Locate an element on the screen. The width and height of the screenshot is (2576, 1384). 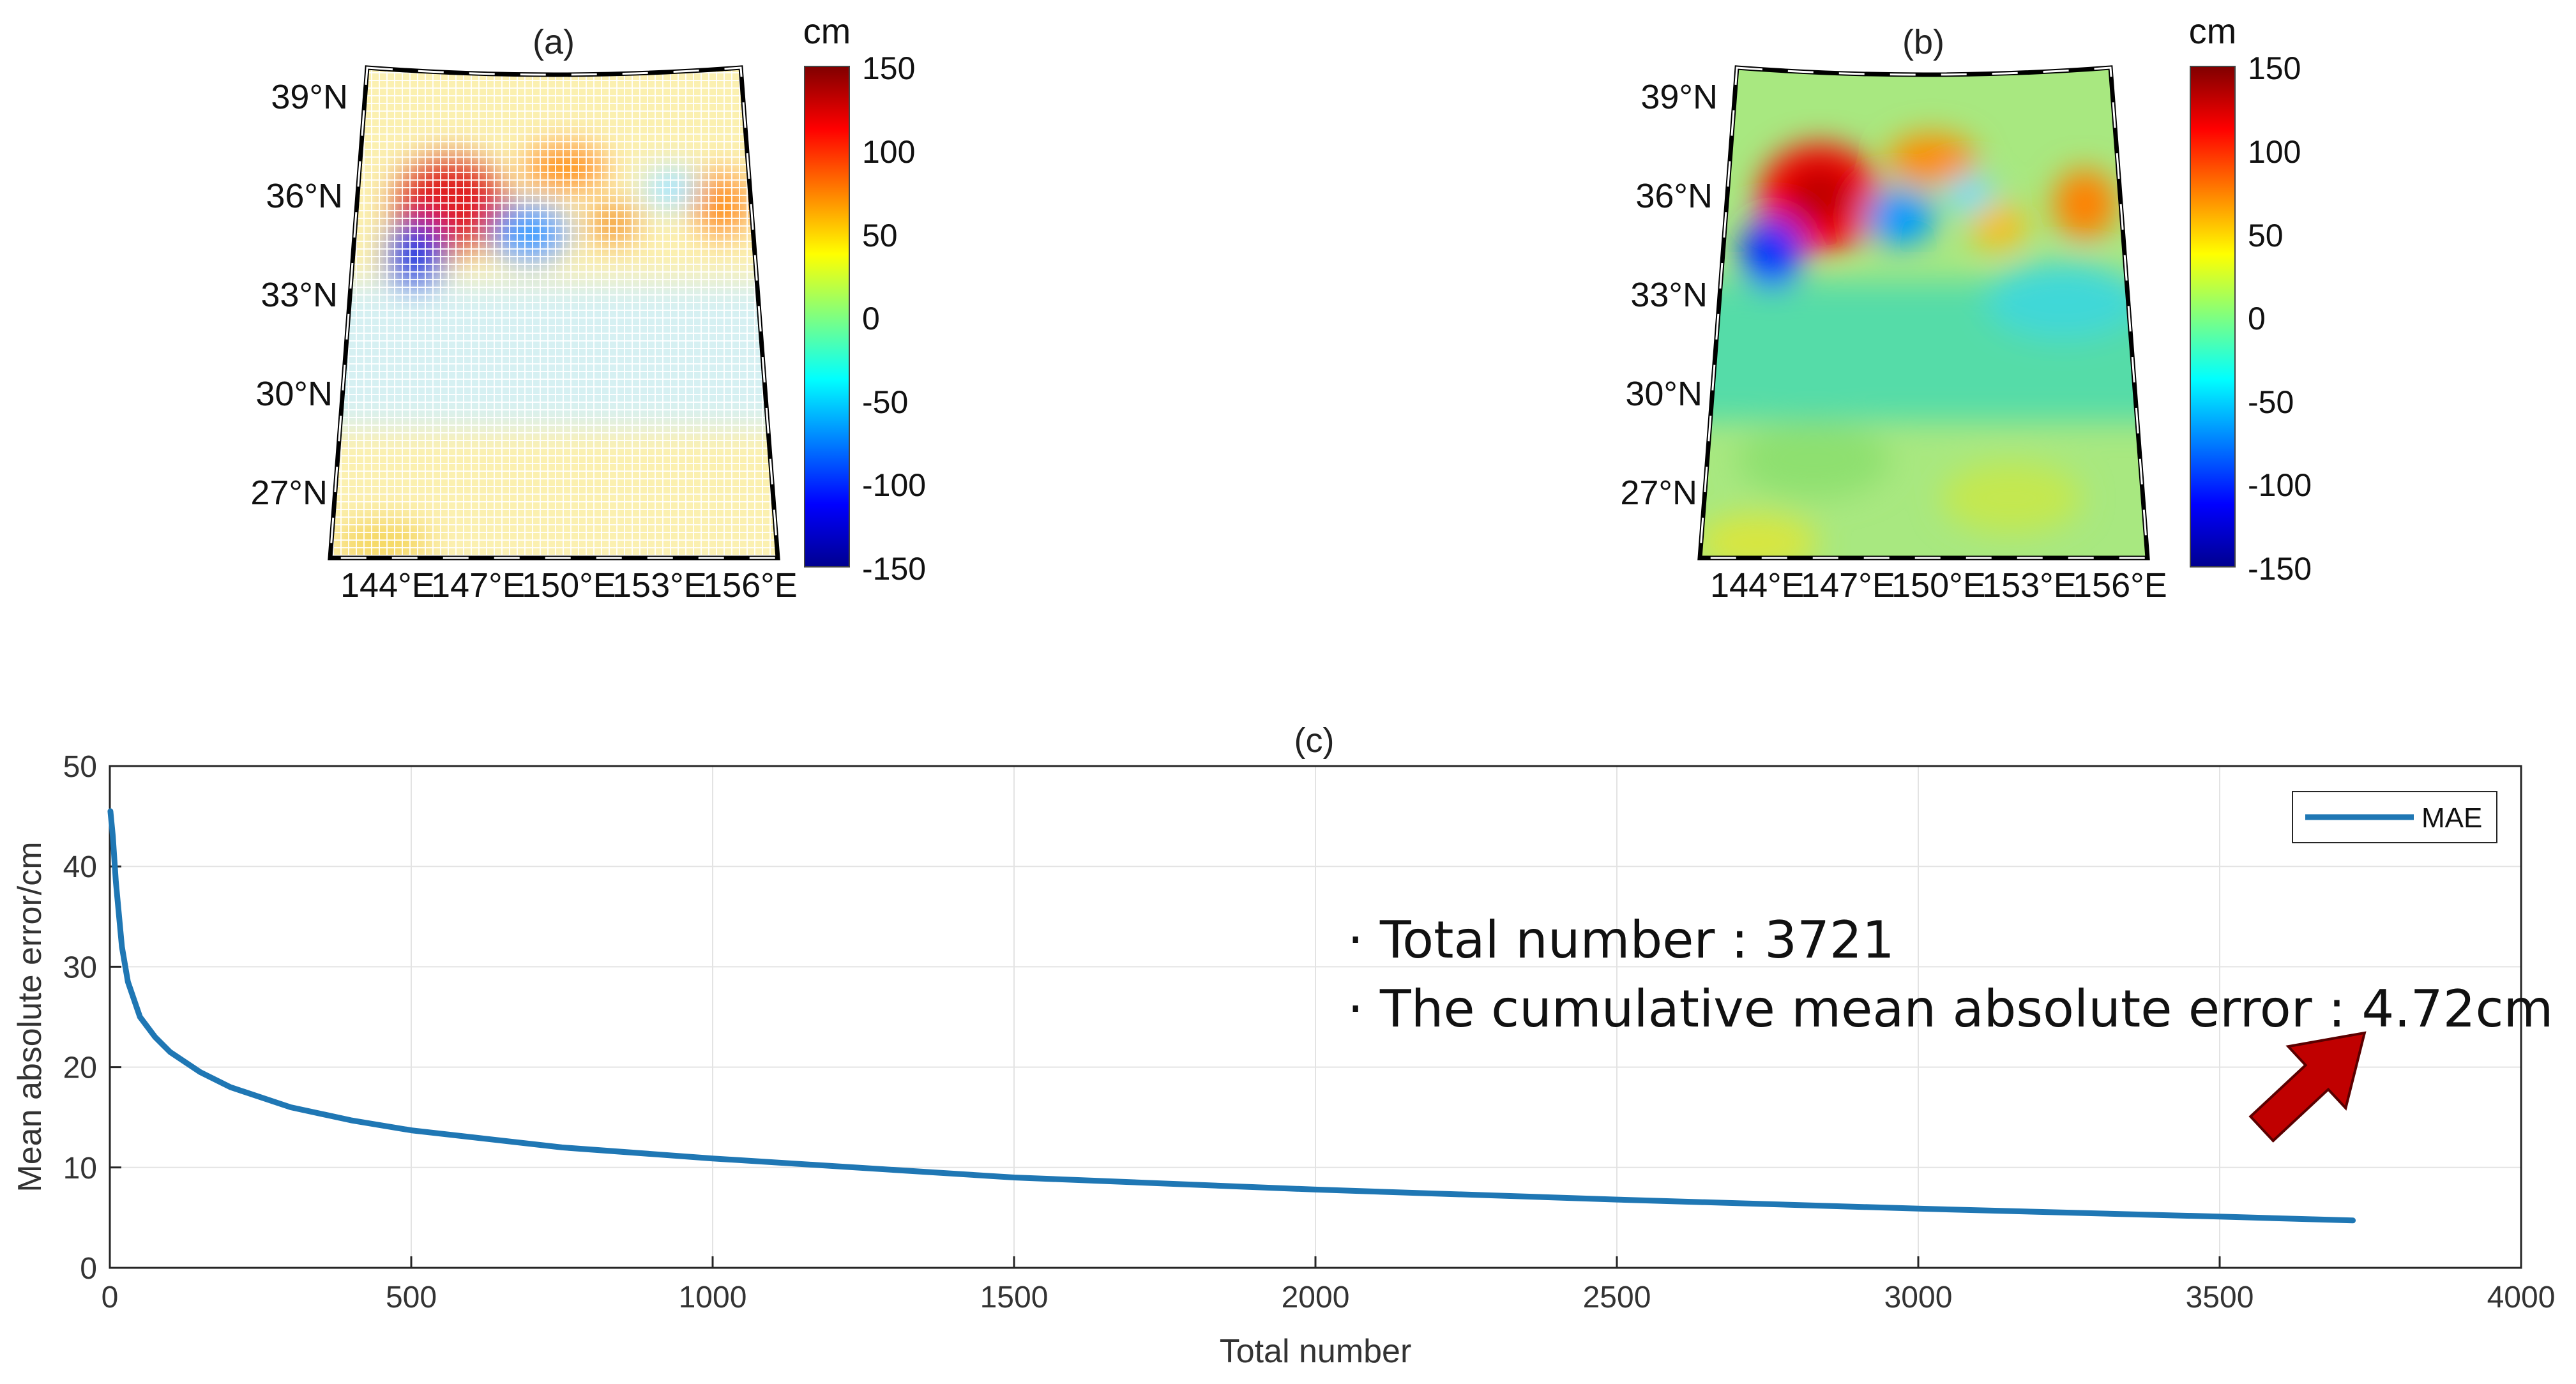
x-tick-label: 4000 is located at coordinates (2522, 1297).